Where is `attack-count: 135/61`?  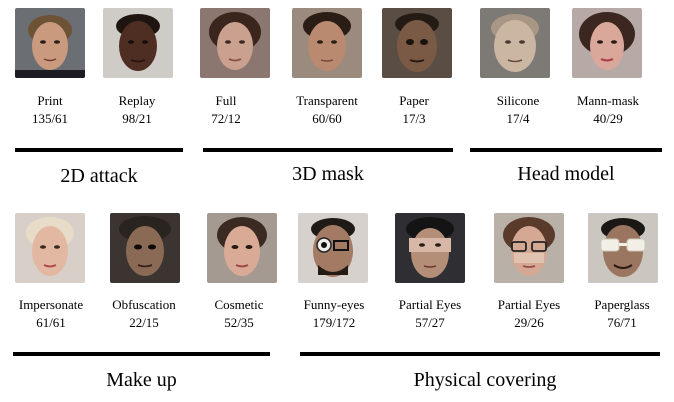 attack-count: 135/61 is located at coordinates (50, 118).